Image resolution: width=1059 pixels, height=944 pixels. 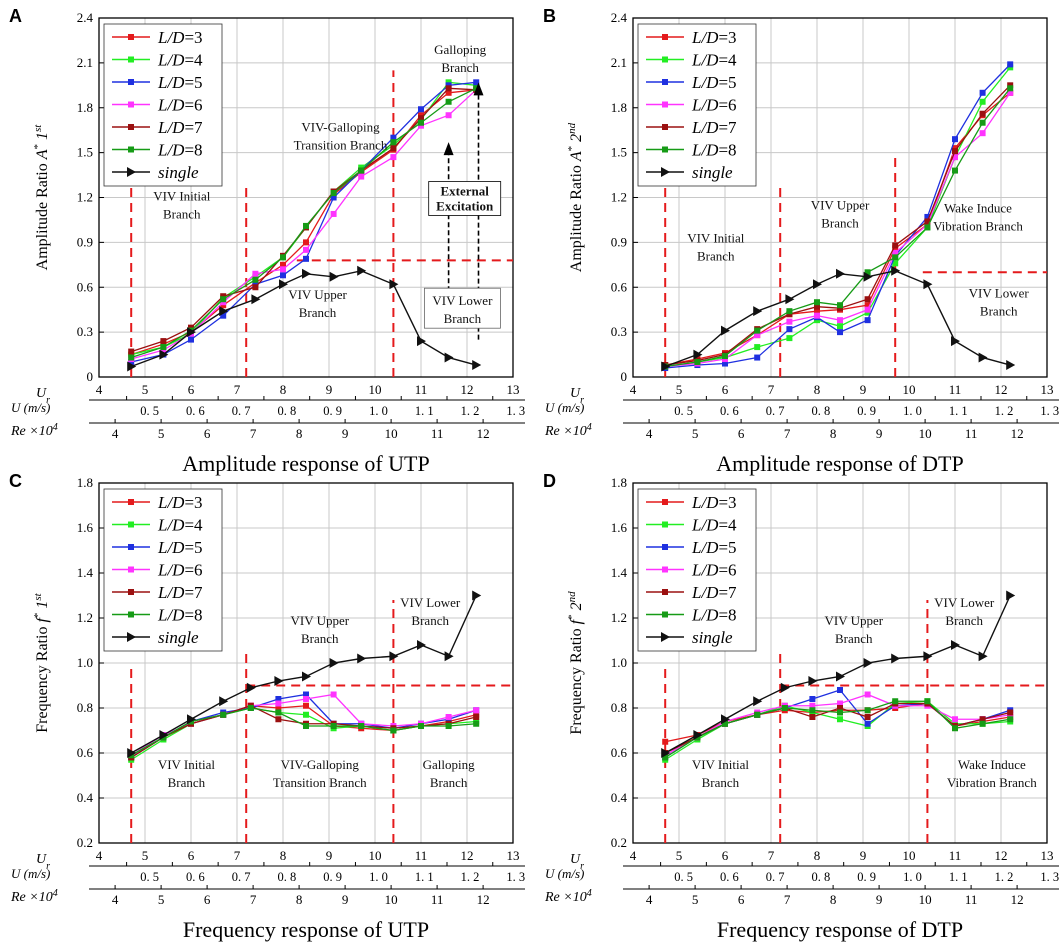 I want to click on re-tick-label: 10, so click(x=391, y=899).